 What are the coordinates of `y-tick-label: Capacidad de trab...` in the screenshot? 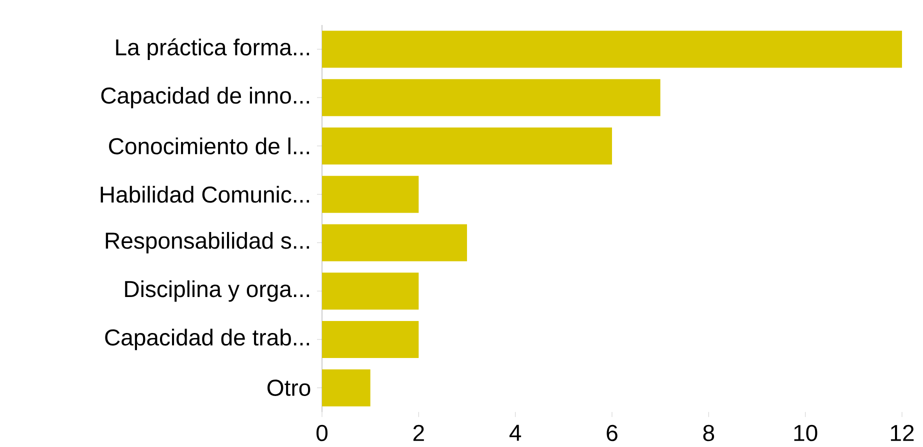 It's located at (207, 339).